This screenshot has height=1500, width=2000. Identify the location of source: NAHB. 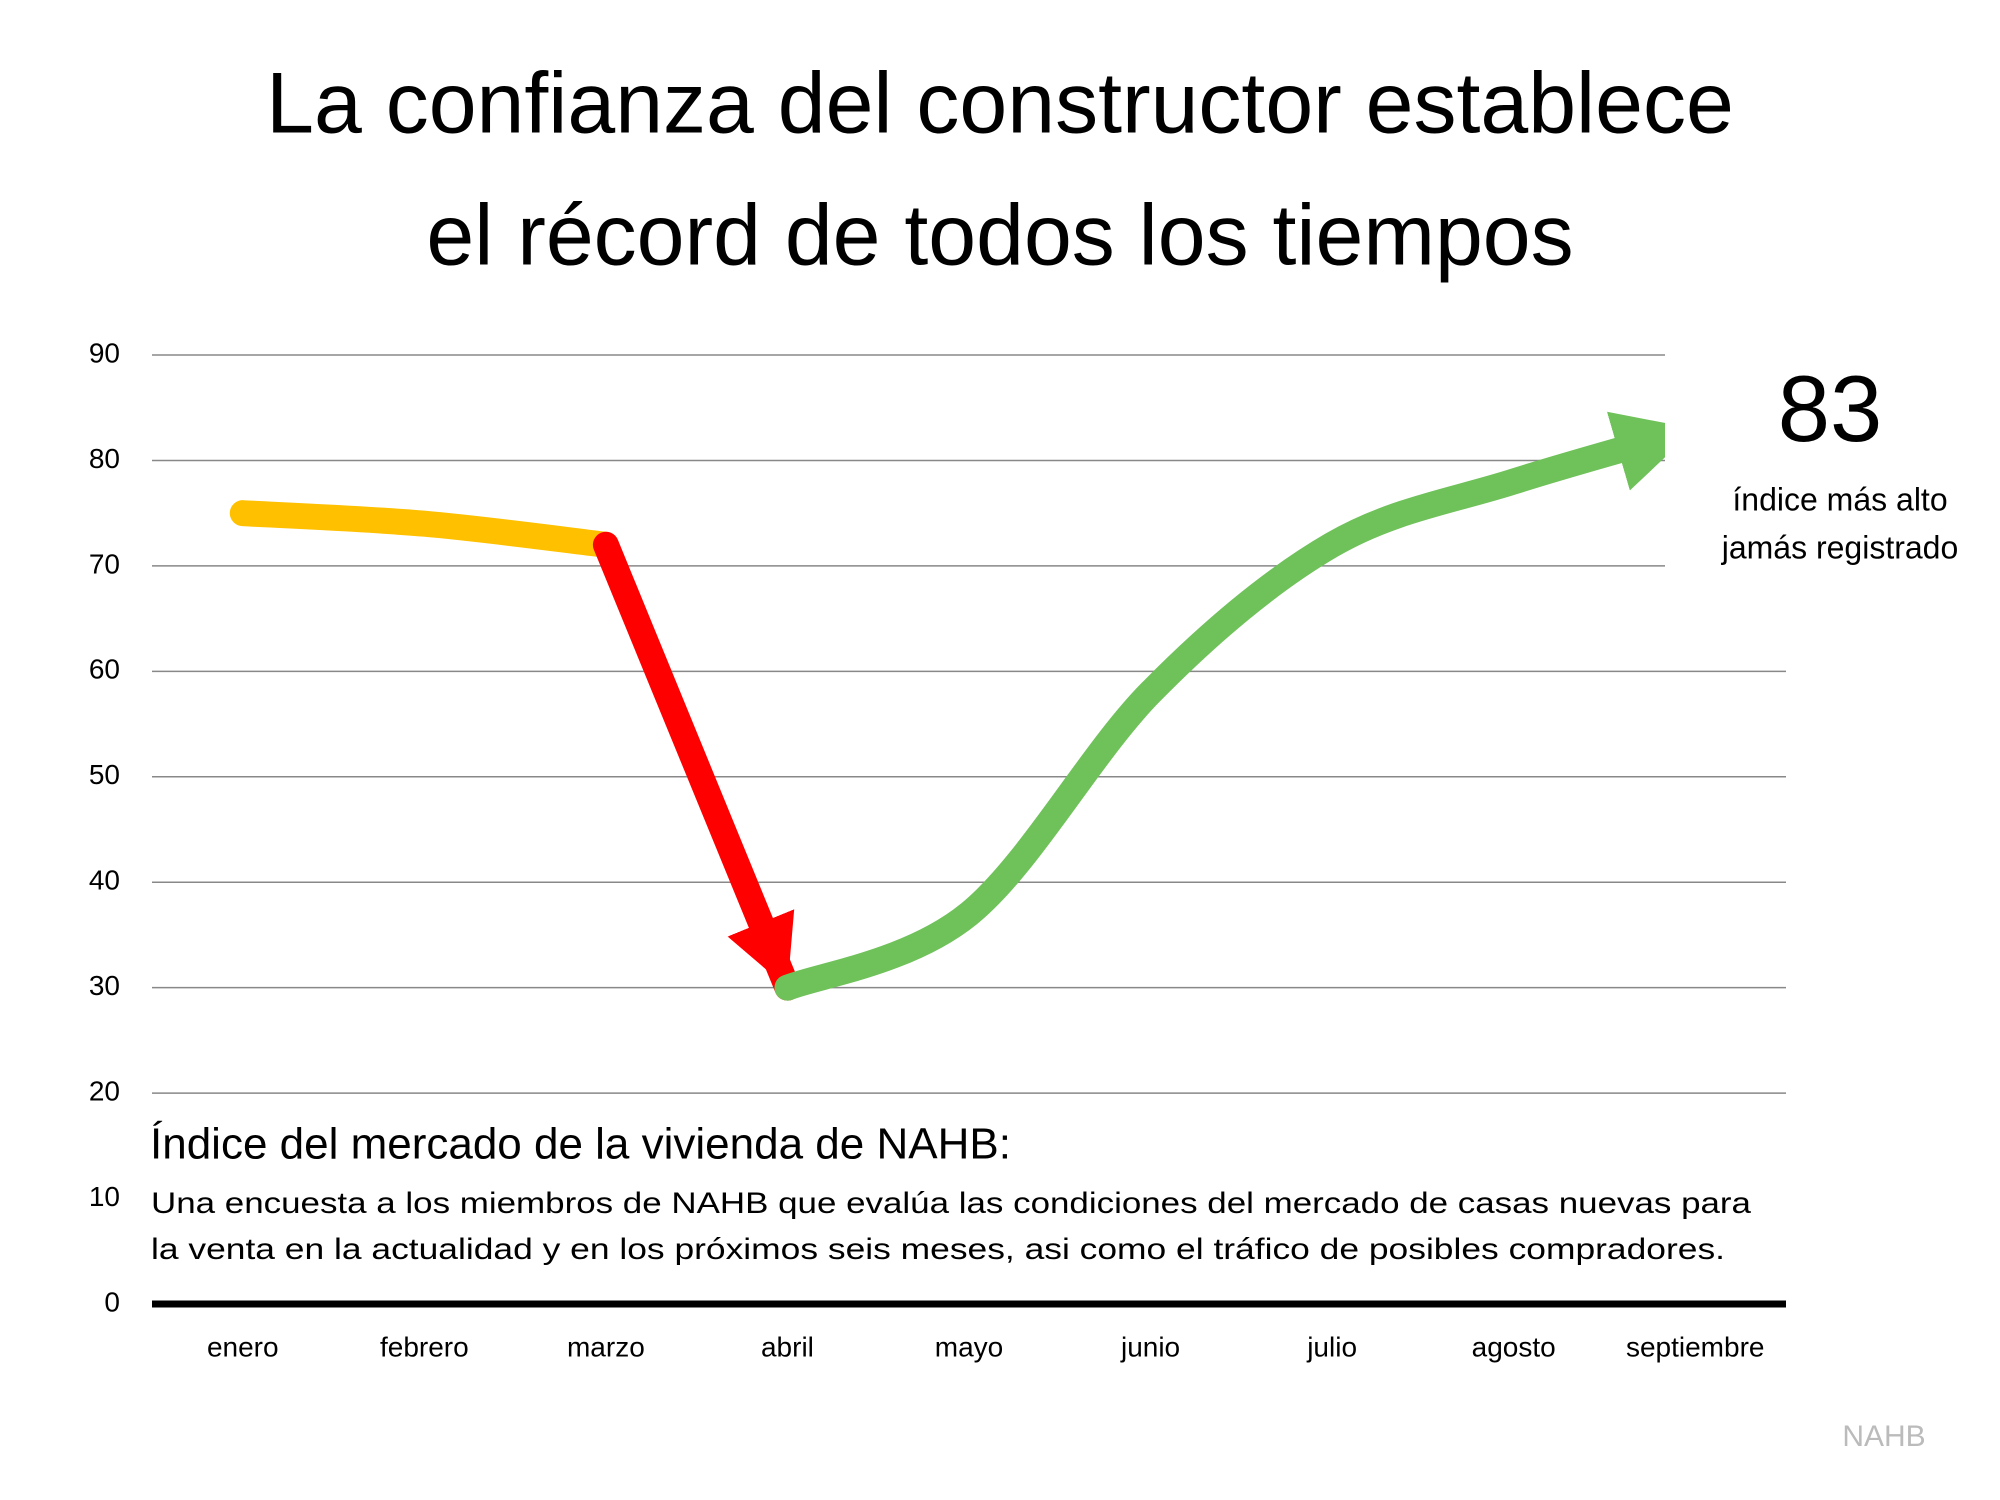
(1883, 1436).